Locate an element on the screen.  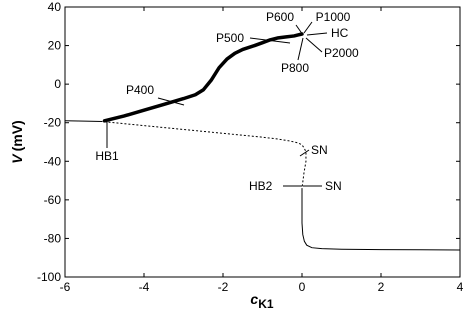
x-axis-label: cK1 is located at coordinates (261, 301).